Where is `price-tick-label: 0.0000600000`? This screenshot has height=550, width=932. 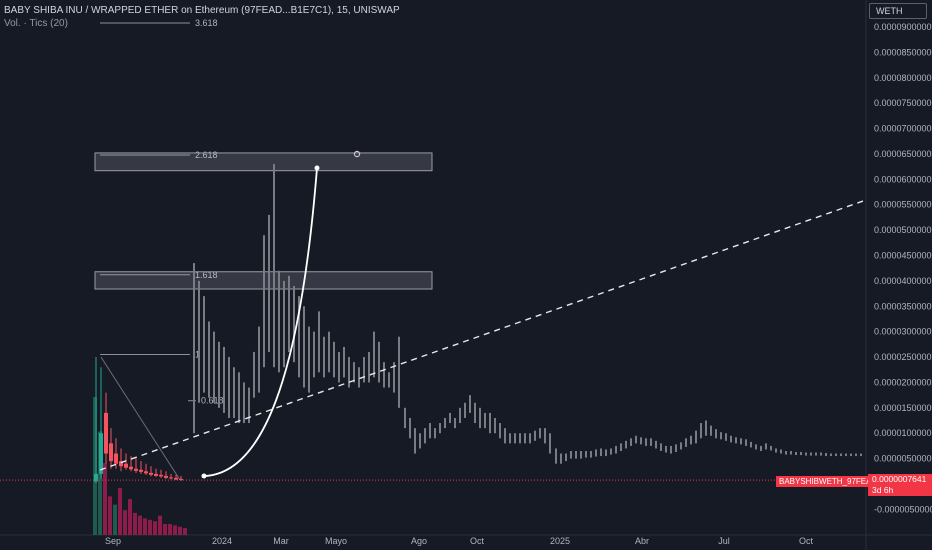
price-tick-label: 0.0000600000 is located at coordinates (903, 179).